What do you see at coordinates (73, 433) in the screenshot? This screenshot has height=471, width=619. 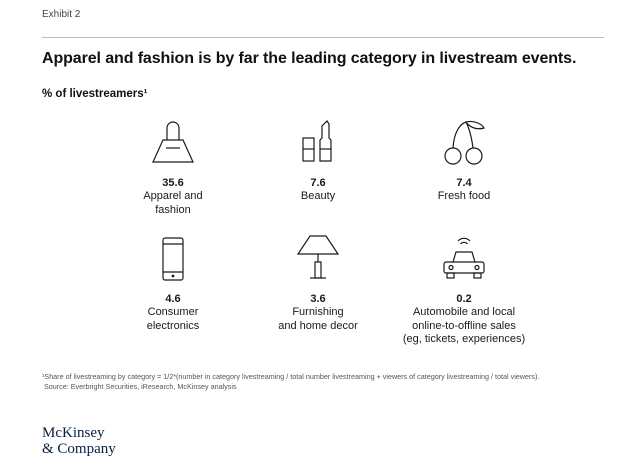 I see `logo-line-1: McKinsey` at bounding box center [73, 433].